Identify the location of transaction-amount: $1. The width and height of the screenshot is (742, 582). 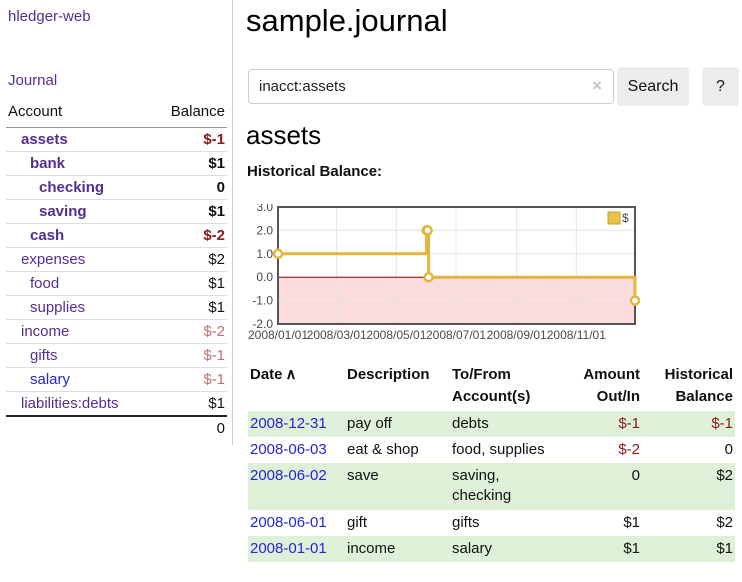
(631, 548).